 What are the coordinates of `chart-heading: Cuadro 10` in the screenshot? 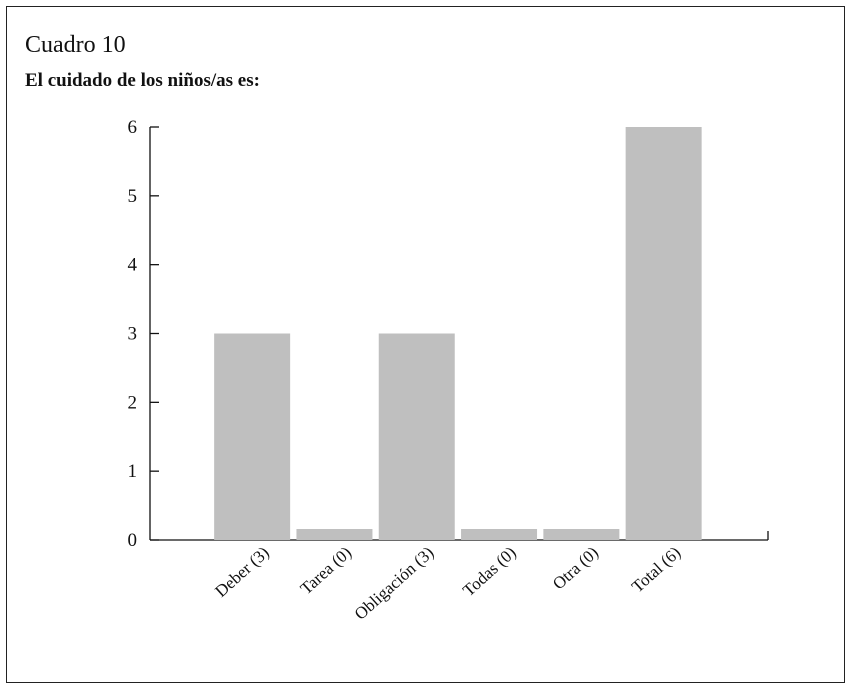 It's located at (75, 45).